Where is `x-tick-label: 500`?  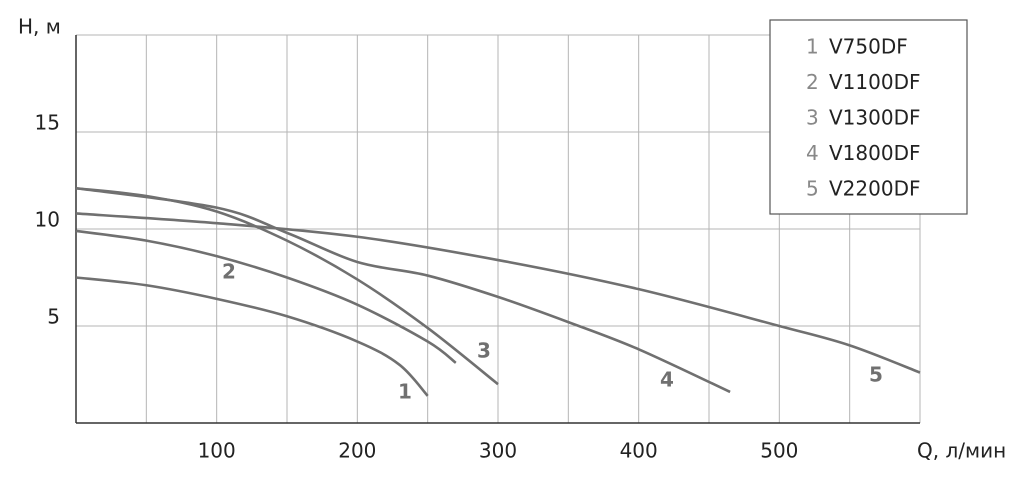
x-tick-label: 500 is located at coordinates (779, 451).